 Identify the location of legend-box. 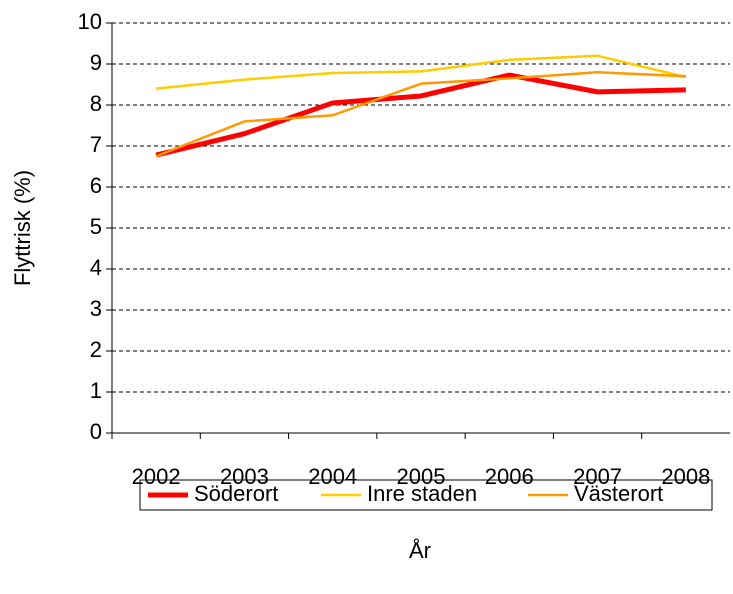
(426, 495).